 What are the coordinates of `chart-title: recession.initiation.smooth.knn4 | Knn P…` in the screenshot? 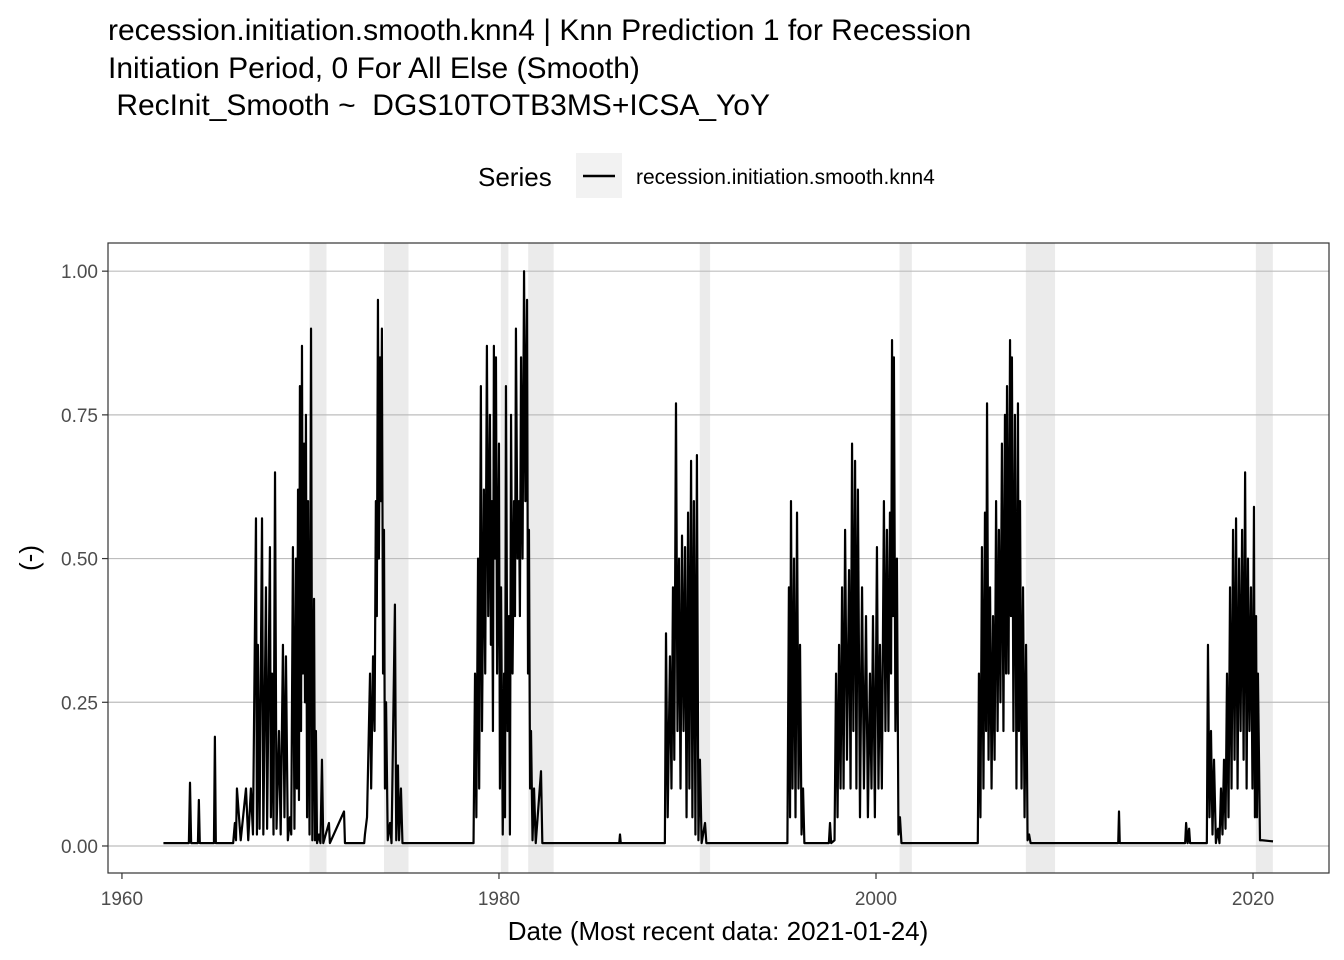 It's located at (539, 30).